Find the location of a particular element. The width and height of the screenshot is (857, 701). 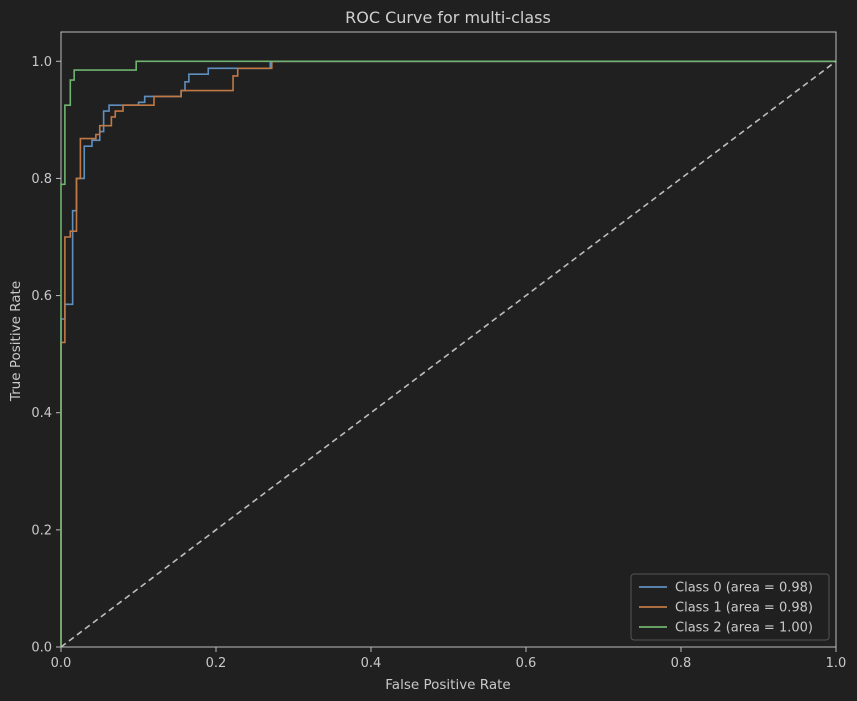

x-tick-label: 1.0 is located at coordinates (836, 663).